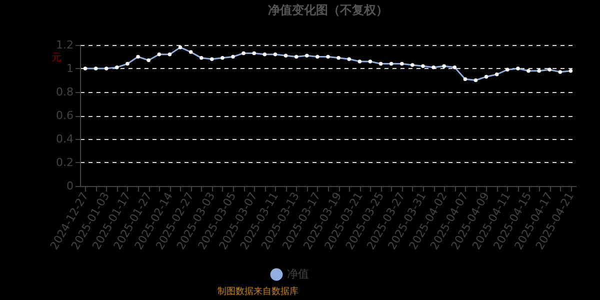 The image size is (600, 300). What do you see at coordinates (65, 45) in the screenshot?
I see `y-tick-label: 1.2` at bounding box center [65, 45].